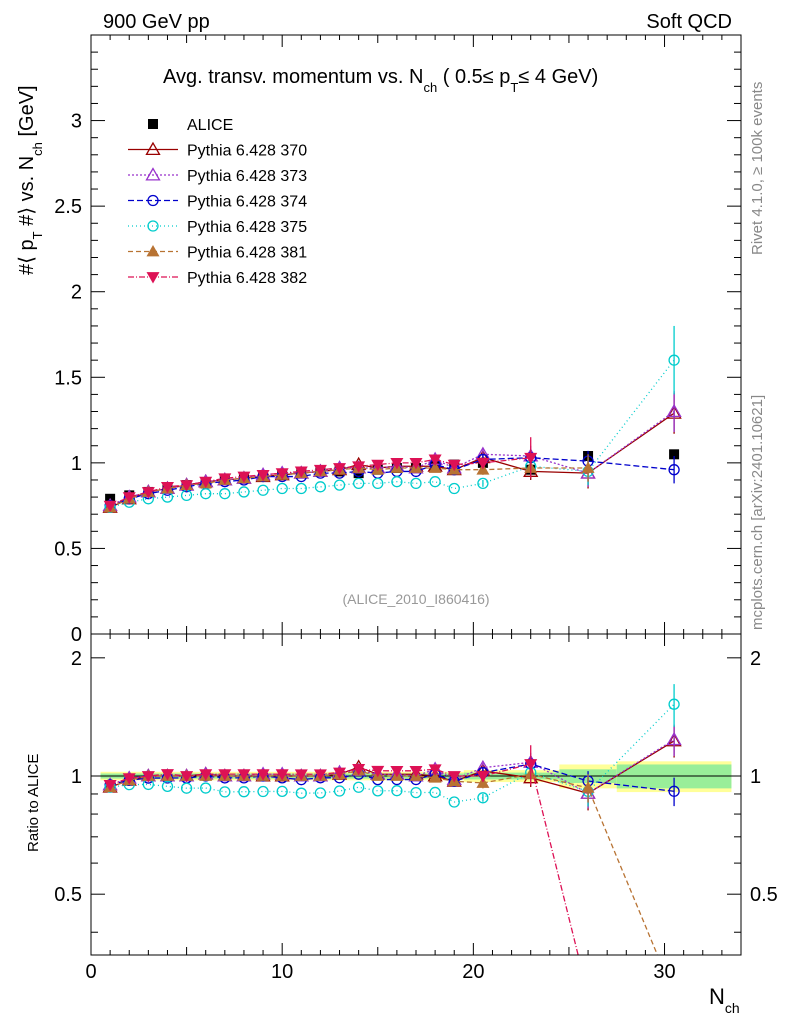 Image resolution: width=786 pixels, height=1024 pixels. What do you see at coordinates (76, 122) in the screenshot?
I see `y-tick-label: 3` at bounding box center [76, 122].